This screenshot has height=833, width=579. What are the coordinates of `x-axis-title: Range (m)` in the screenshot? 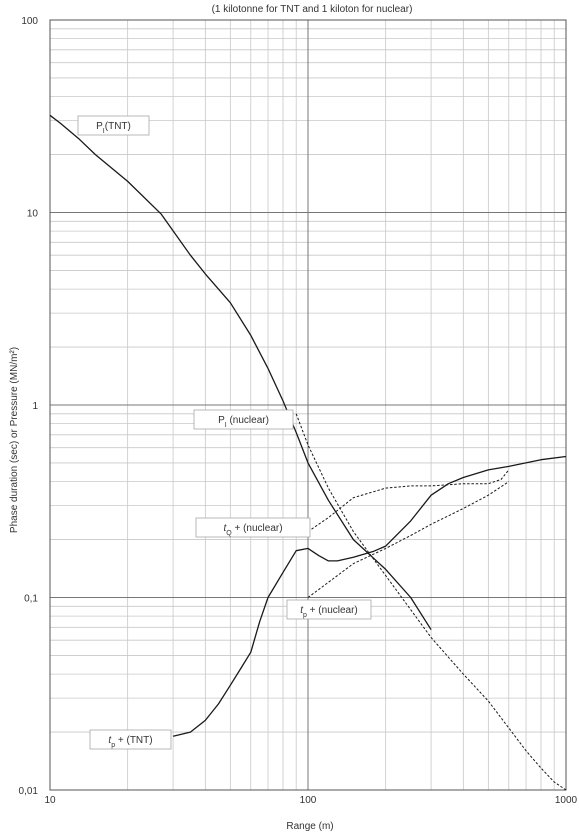 It's located at (309, 826).